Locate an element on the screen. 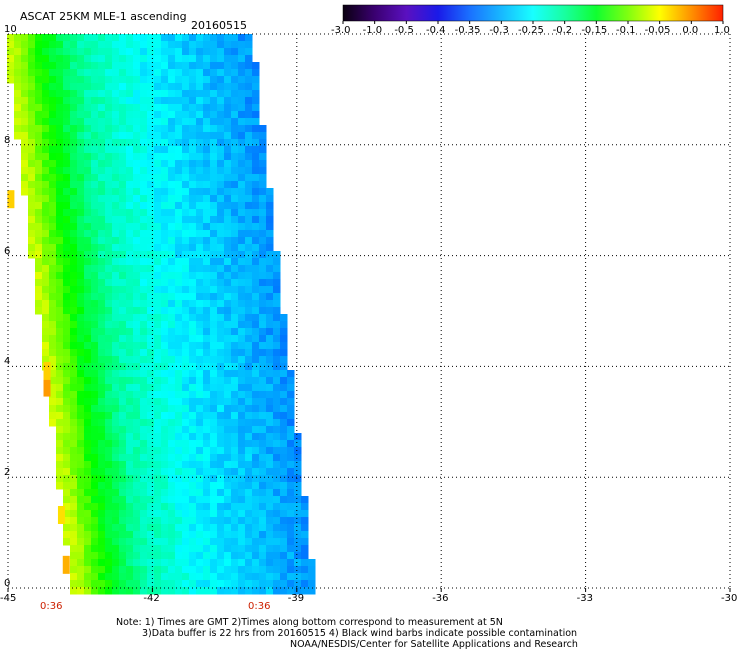 Image resolution: width=740 pixels, height=650 pixels. y-tick-label: 10 is located at coordinates (10, 29).